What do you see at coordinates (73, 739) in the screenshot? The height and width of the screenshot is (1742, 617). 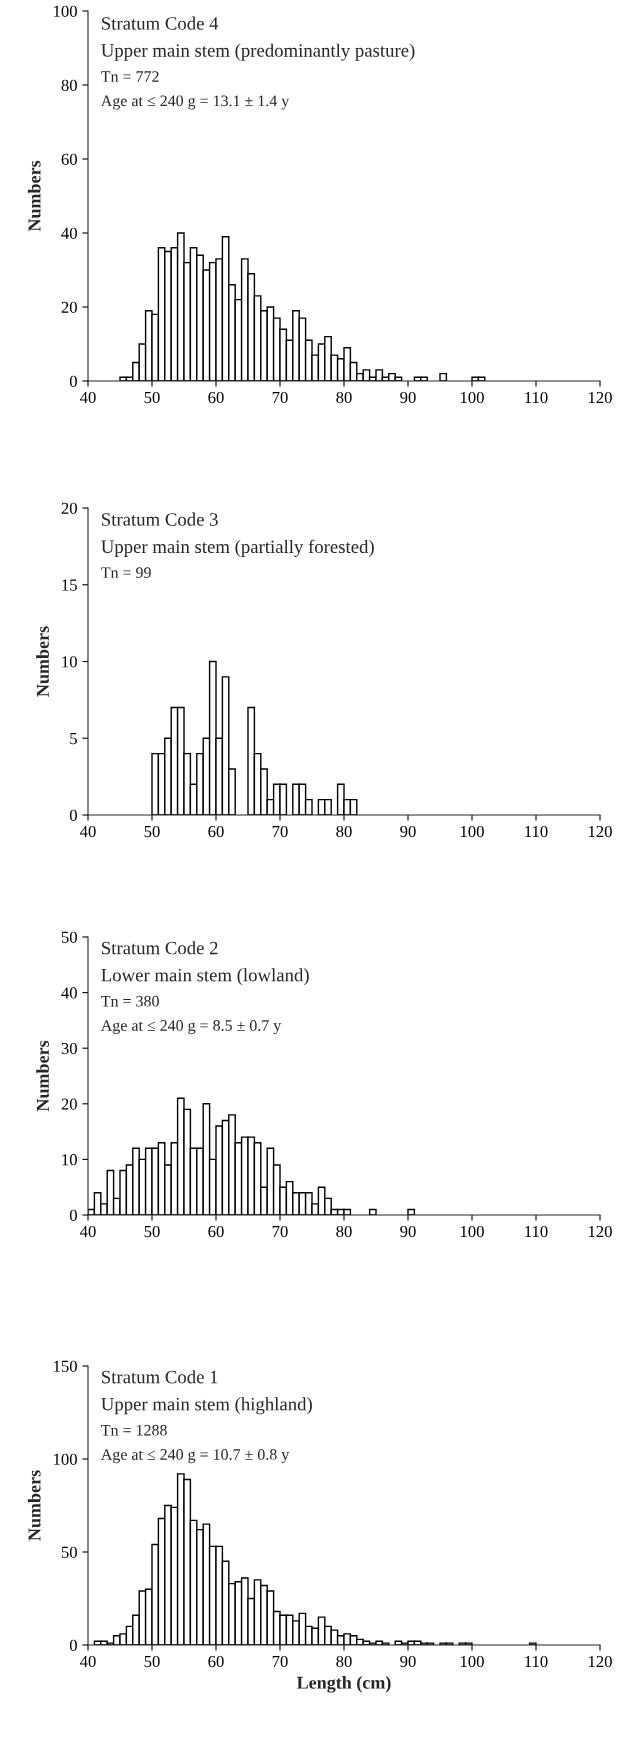 I see `y-tick-label: 5` at bounding box center [73, 739].